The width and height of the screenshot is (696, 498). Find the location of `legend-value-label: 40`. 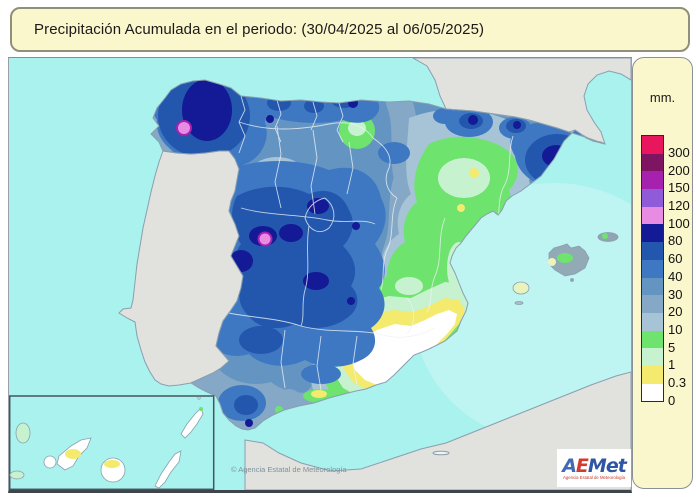

legend-value-label: 40 is located at coordinates (675, 276).